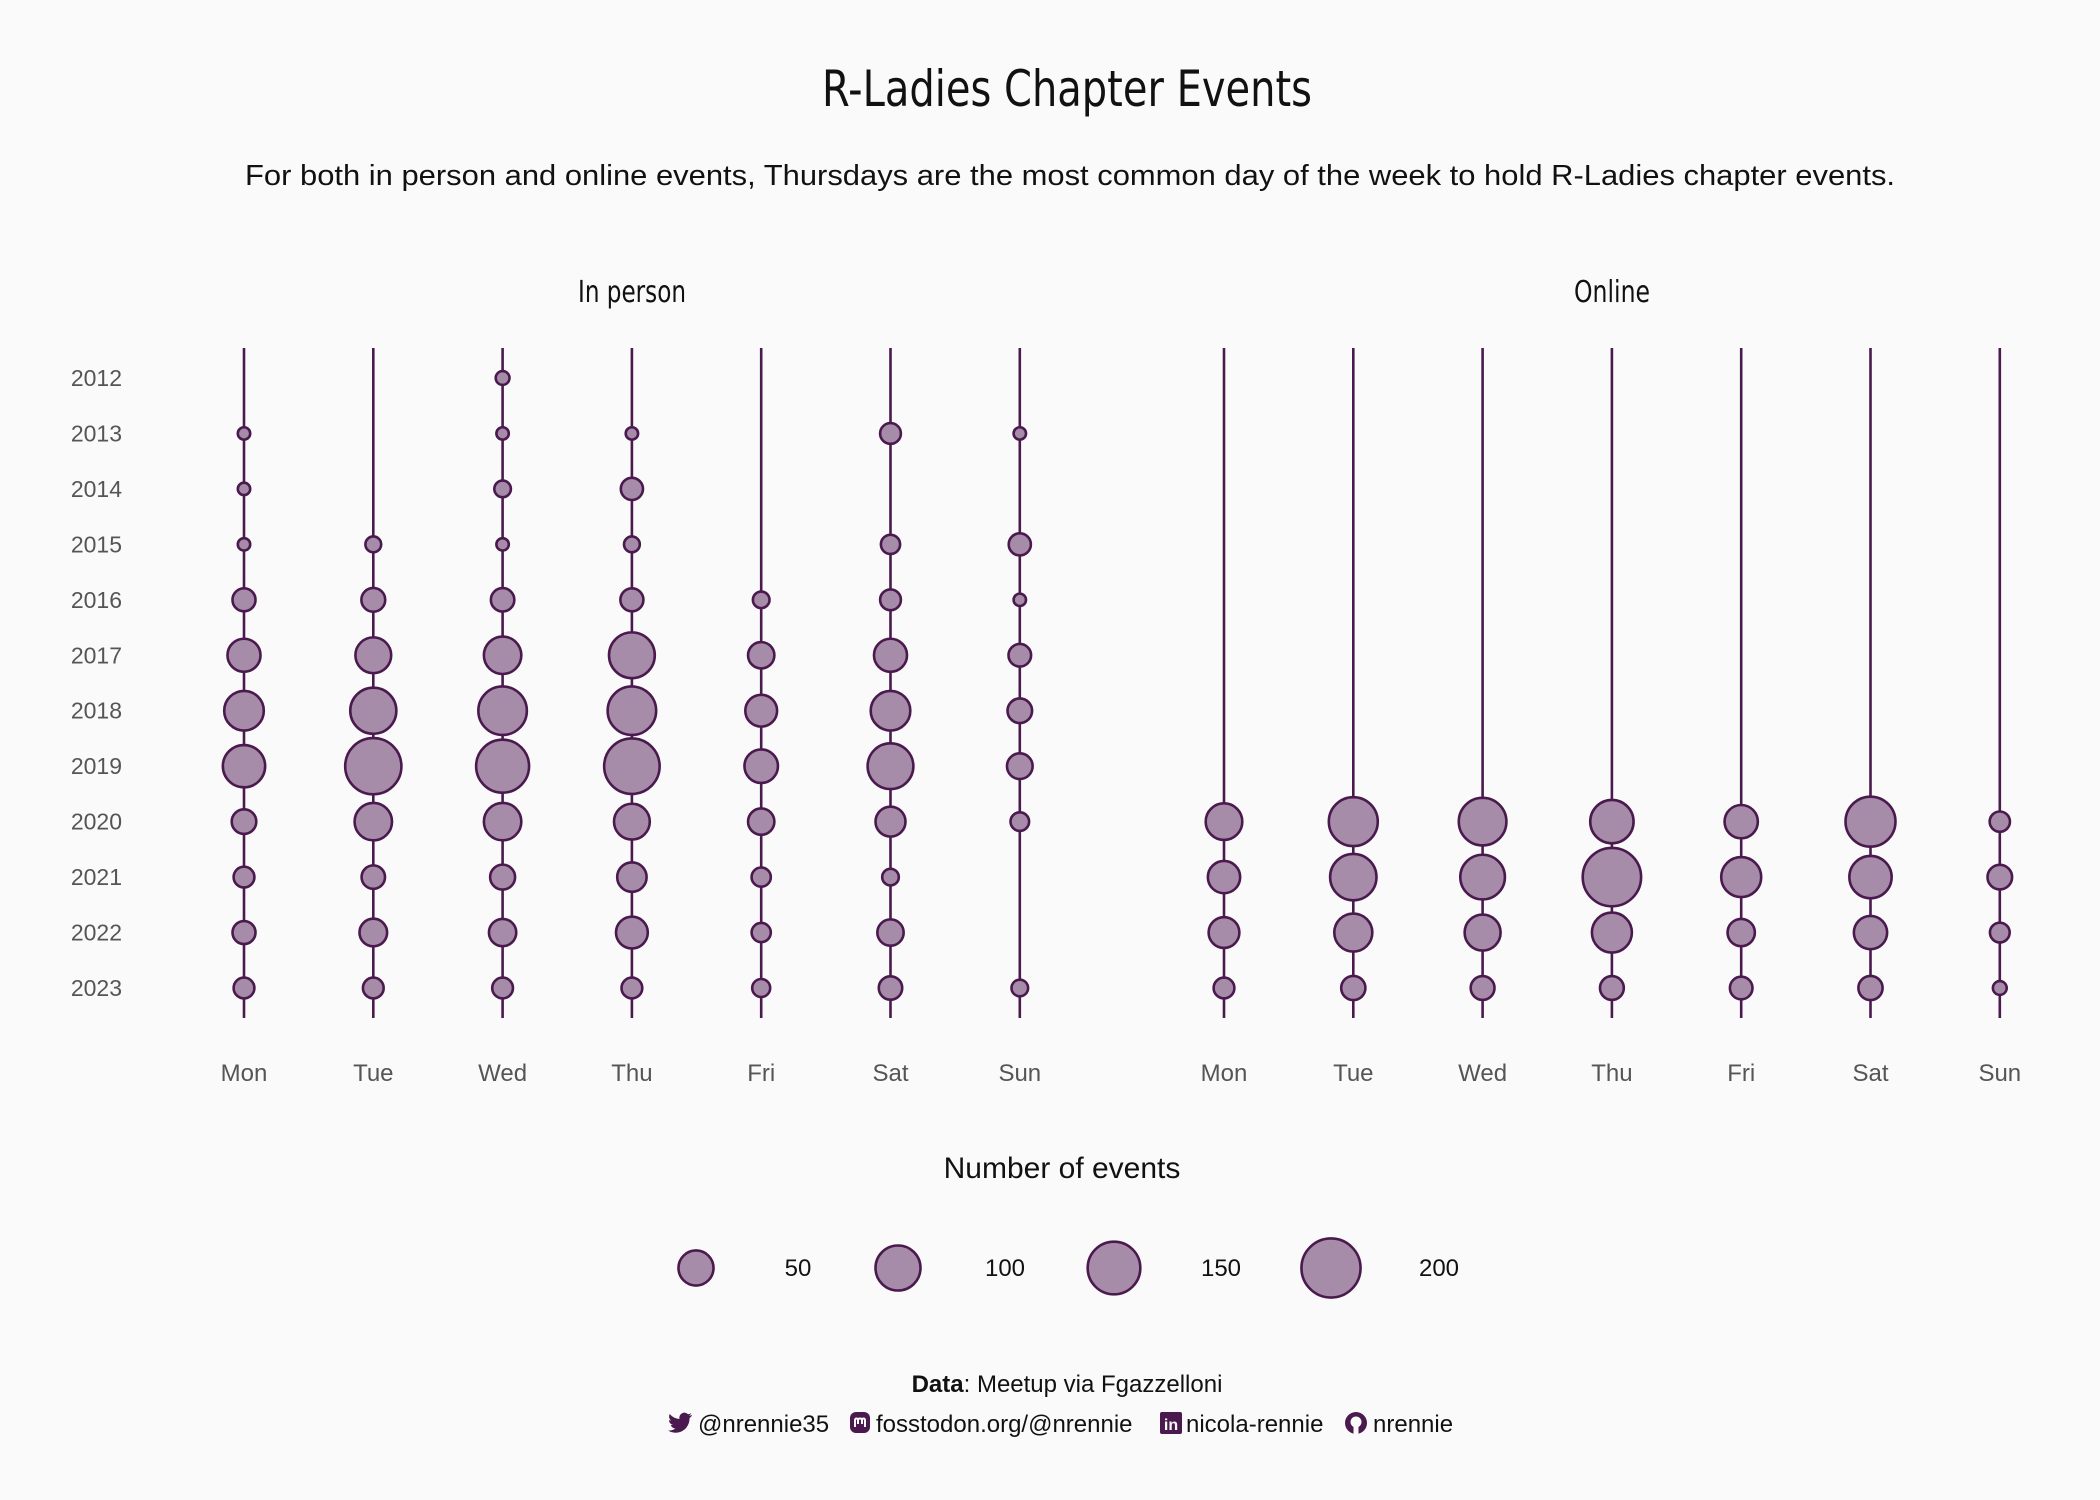 This screenshot has height=1500, width=2100. What do you see at coordinates (96, 378) in the screenshot?
I see `y-tick-label: 2012` at bounding box center [96, 378].